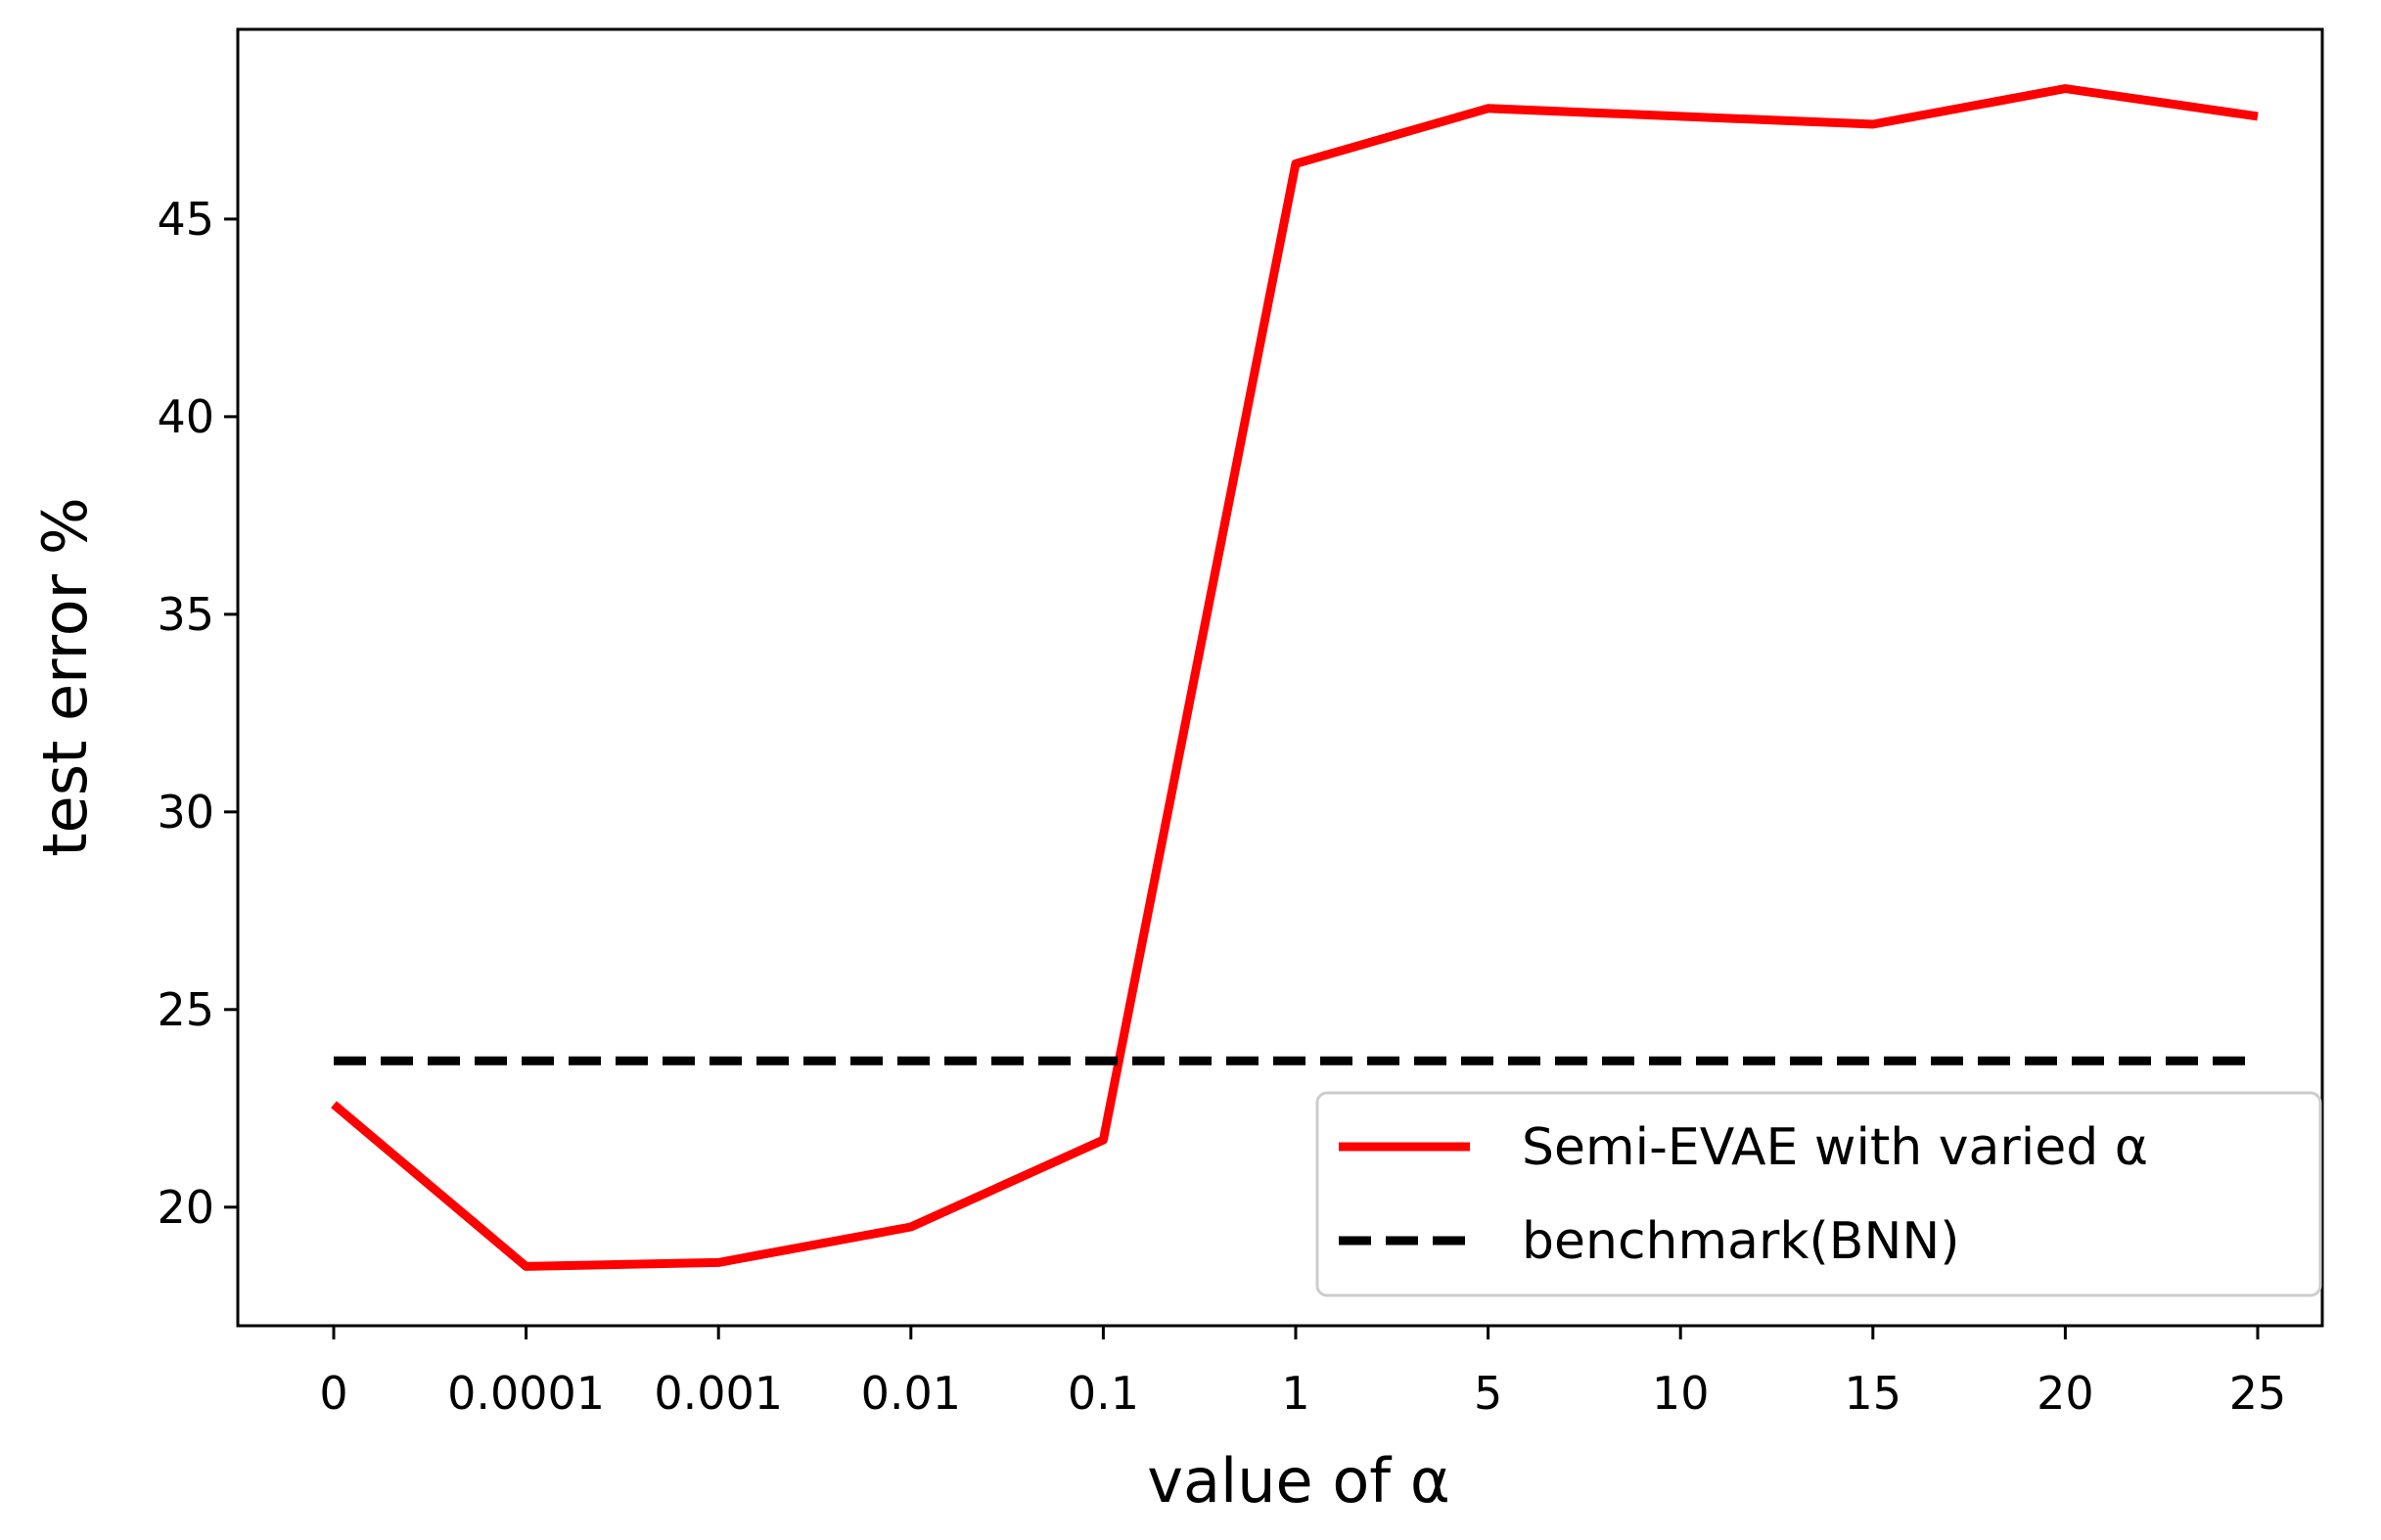 This screenshot has height=1540, width=2381. Describe the element at coordinates (1681, 1393) in the screenshot. I see `x-tick-label: 10` at that location.